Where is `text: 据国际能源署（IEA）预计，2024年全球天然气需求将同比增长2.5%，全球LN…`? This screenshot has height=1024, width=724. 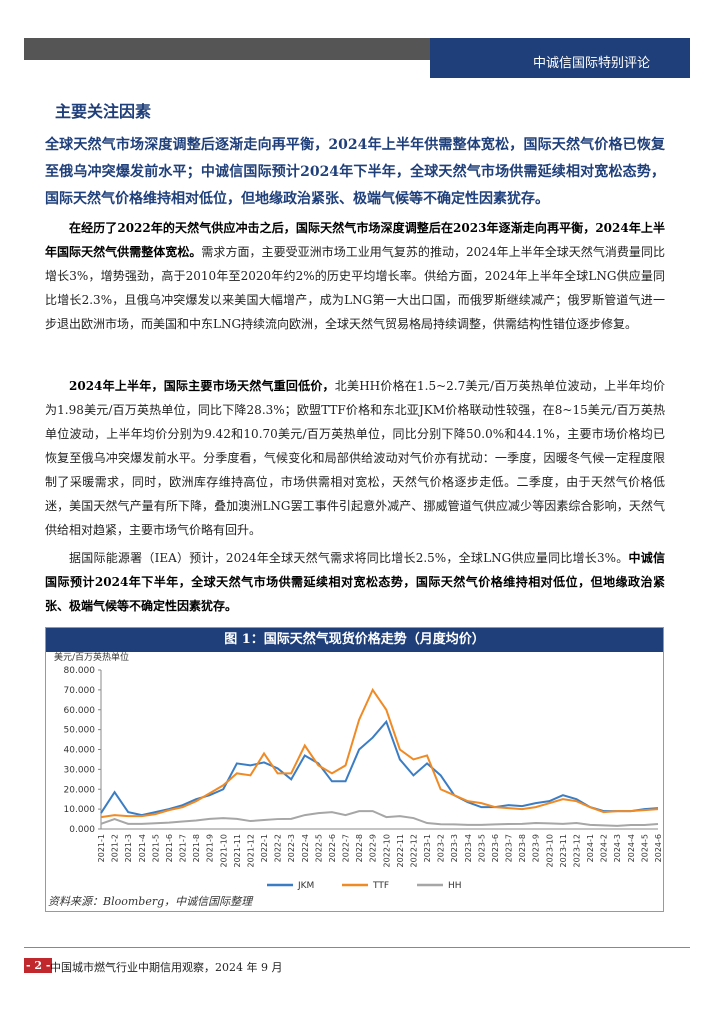 text: 据国际能源署（IEA）预计，2024年全球天然气需求将同比增长2.5%，全球LN… is located at coordinates (349, 558).